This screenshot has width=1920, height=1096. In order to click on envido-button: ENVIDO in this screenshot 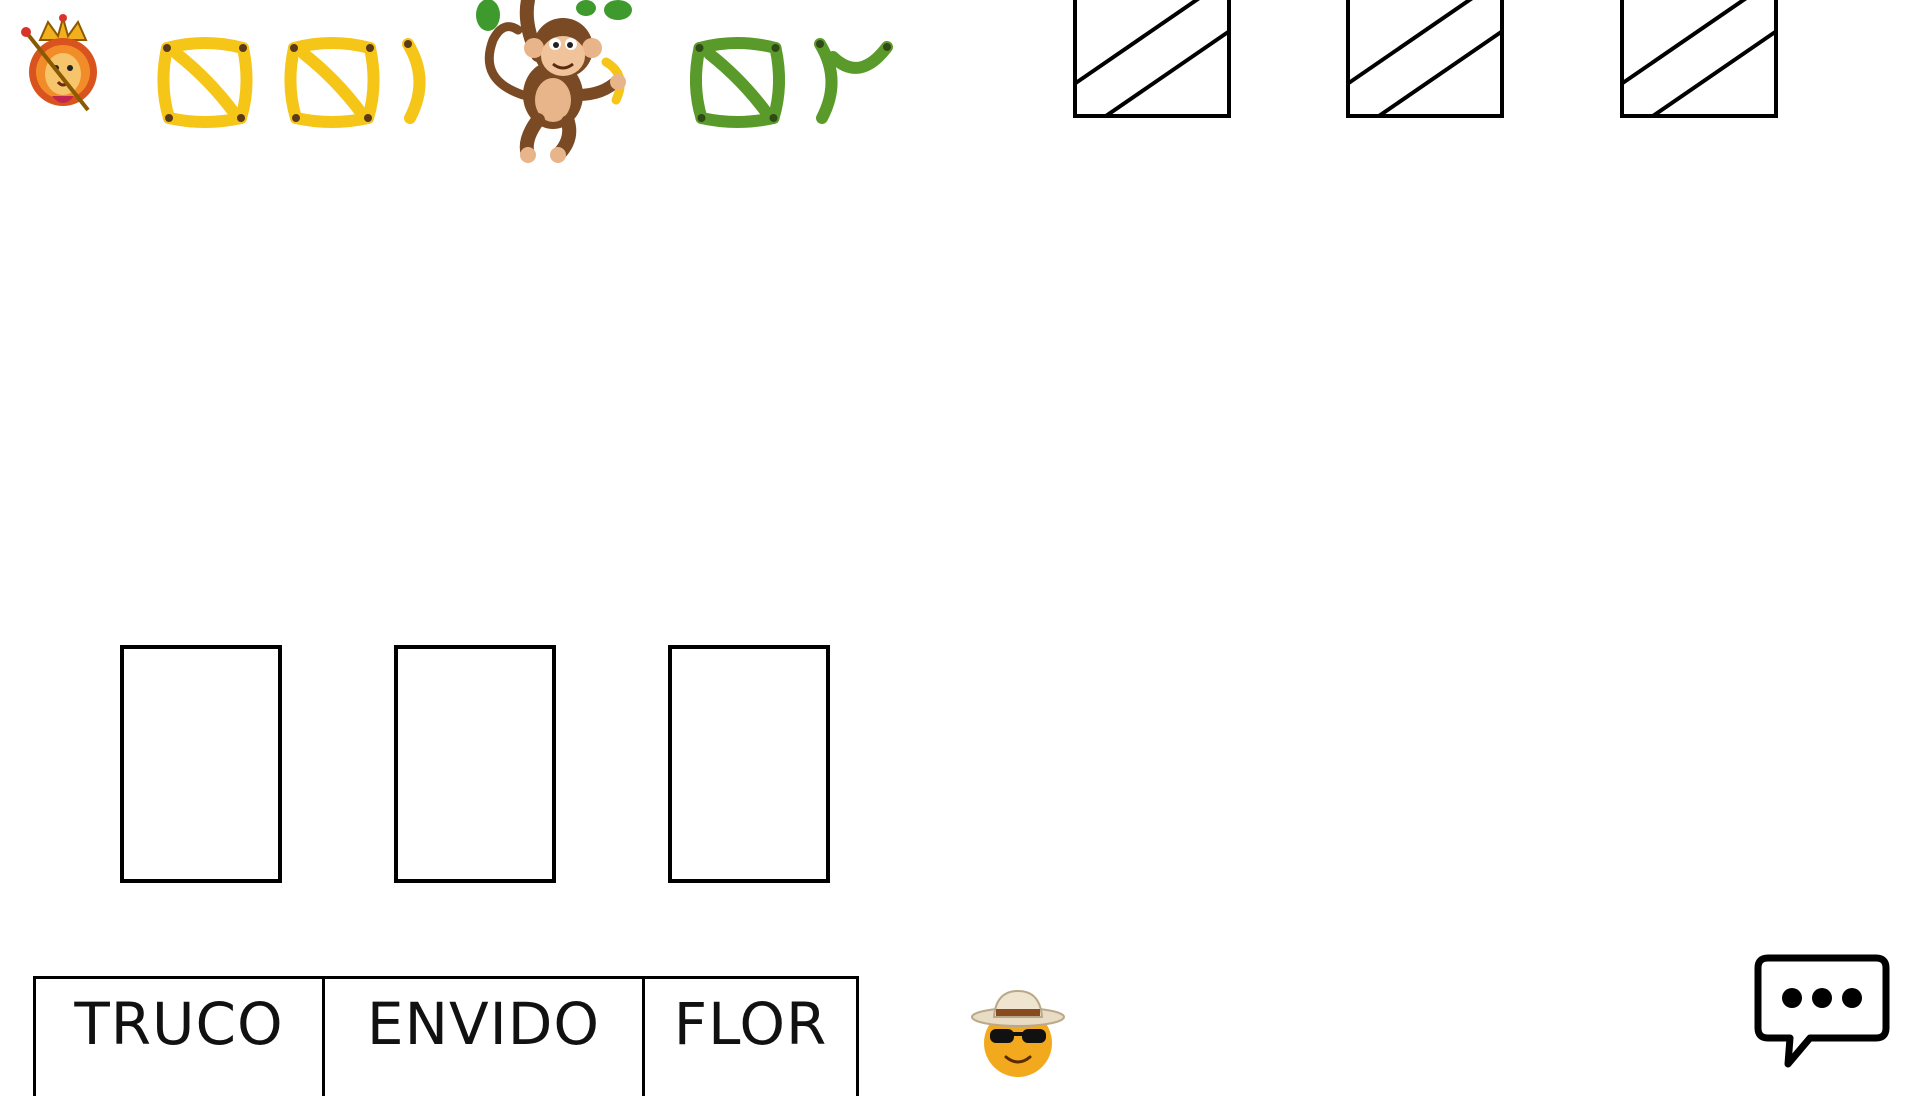, I will do `click(482, 1037)`.